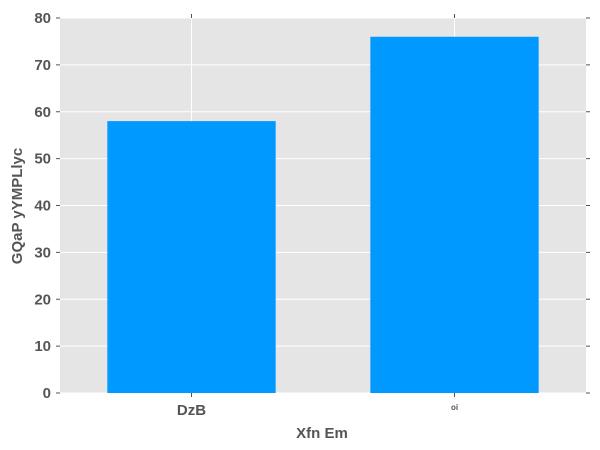 Image resolution: width=600 pixels, height=450 pixels. Describe the element at coordinates (42, 65) in the screenshot. I see `y-tick-label: 70` at that location.